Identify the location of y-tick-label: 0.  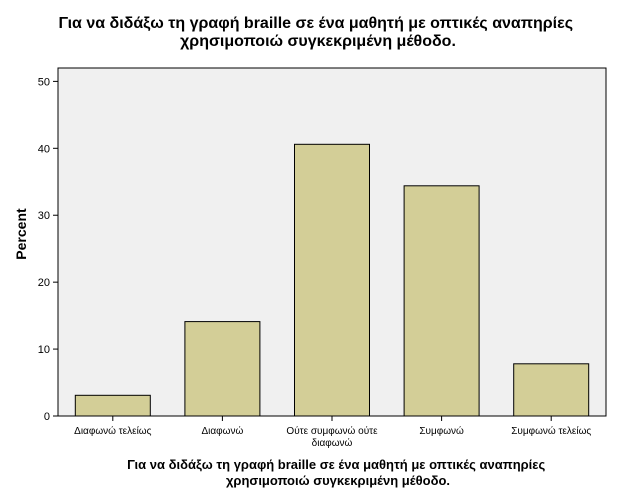
(47, 417).